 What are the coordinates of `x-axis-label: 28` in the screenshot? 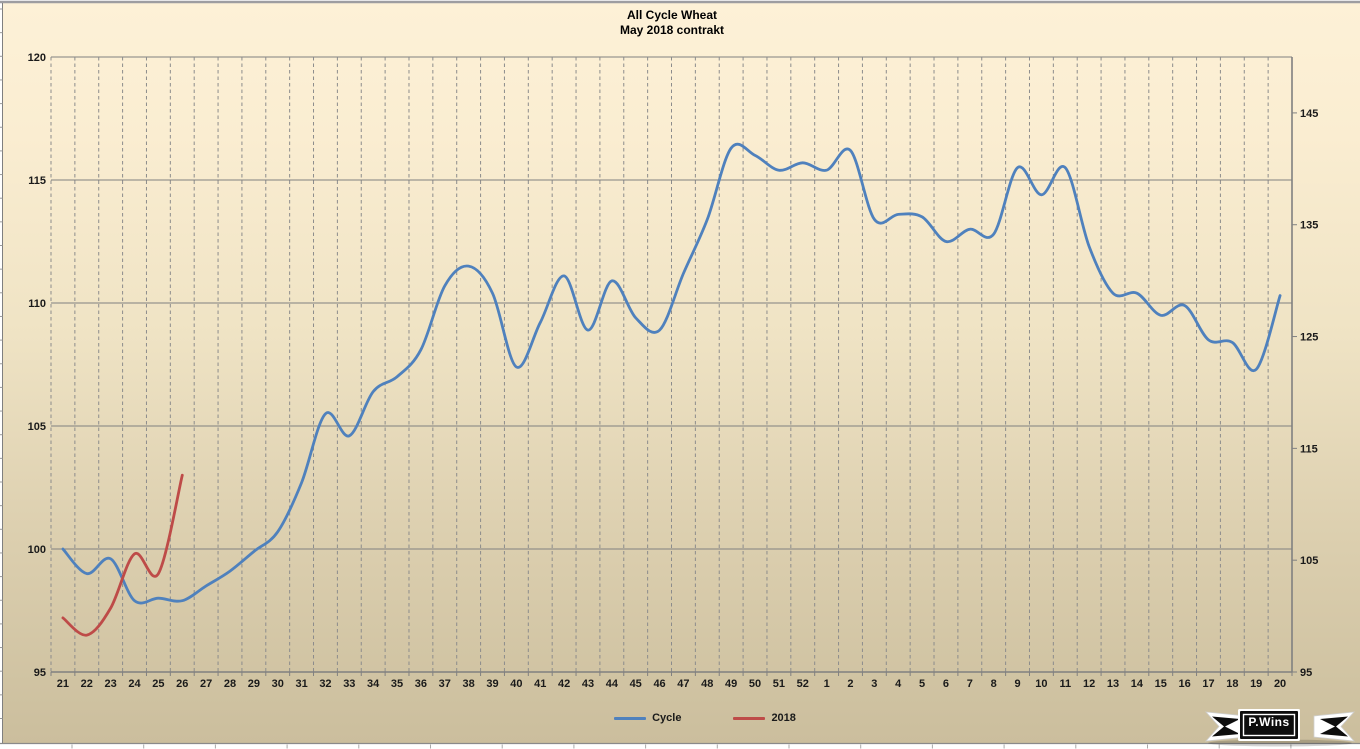 It's located at (230, 684).